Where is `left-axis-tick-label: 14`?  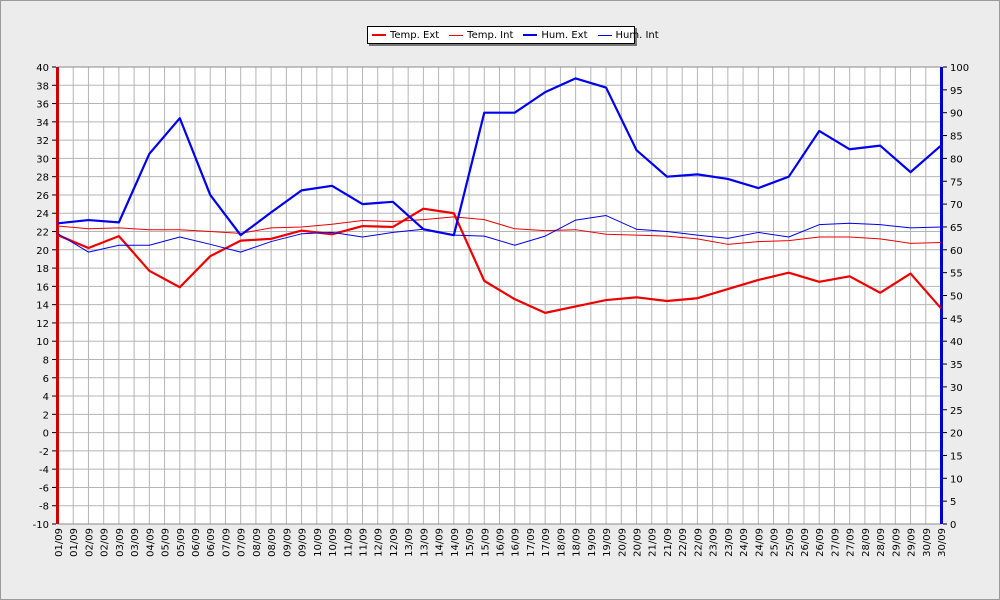 left-axis-tick-label: 14 is located at coordinates (42, 306).